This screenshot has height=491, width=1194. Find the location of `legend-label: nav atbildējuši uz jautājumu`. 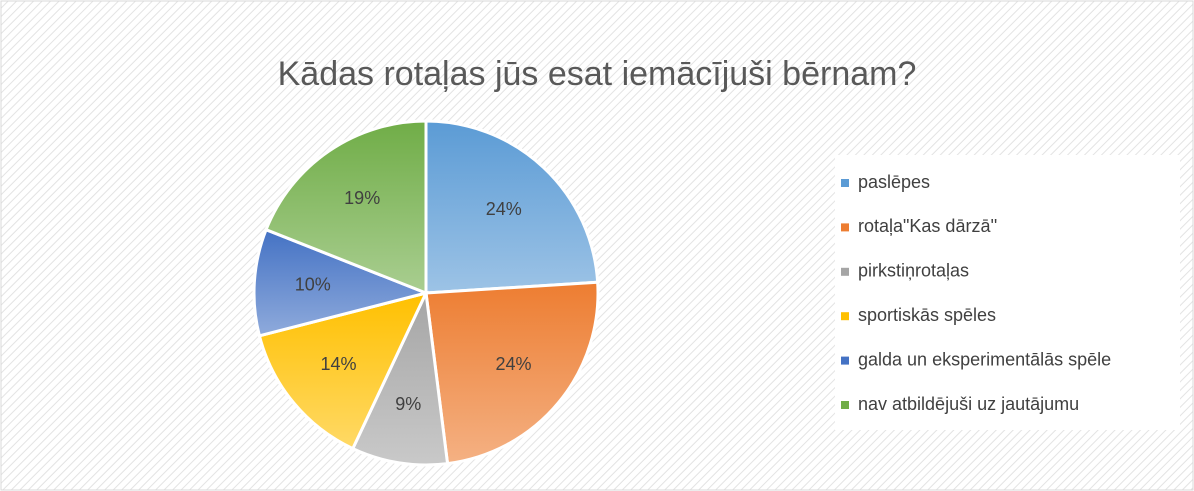

legend-label: nav atbildējuši uz jautājumu is located at coordinates (968, 404).